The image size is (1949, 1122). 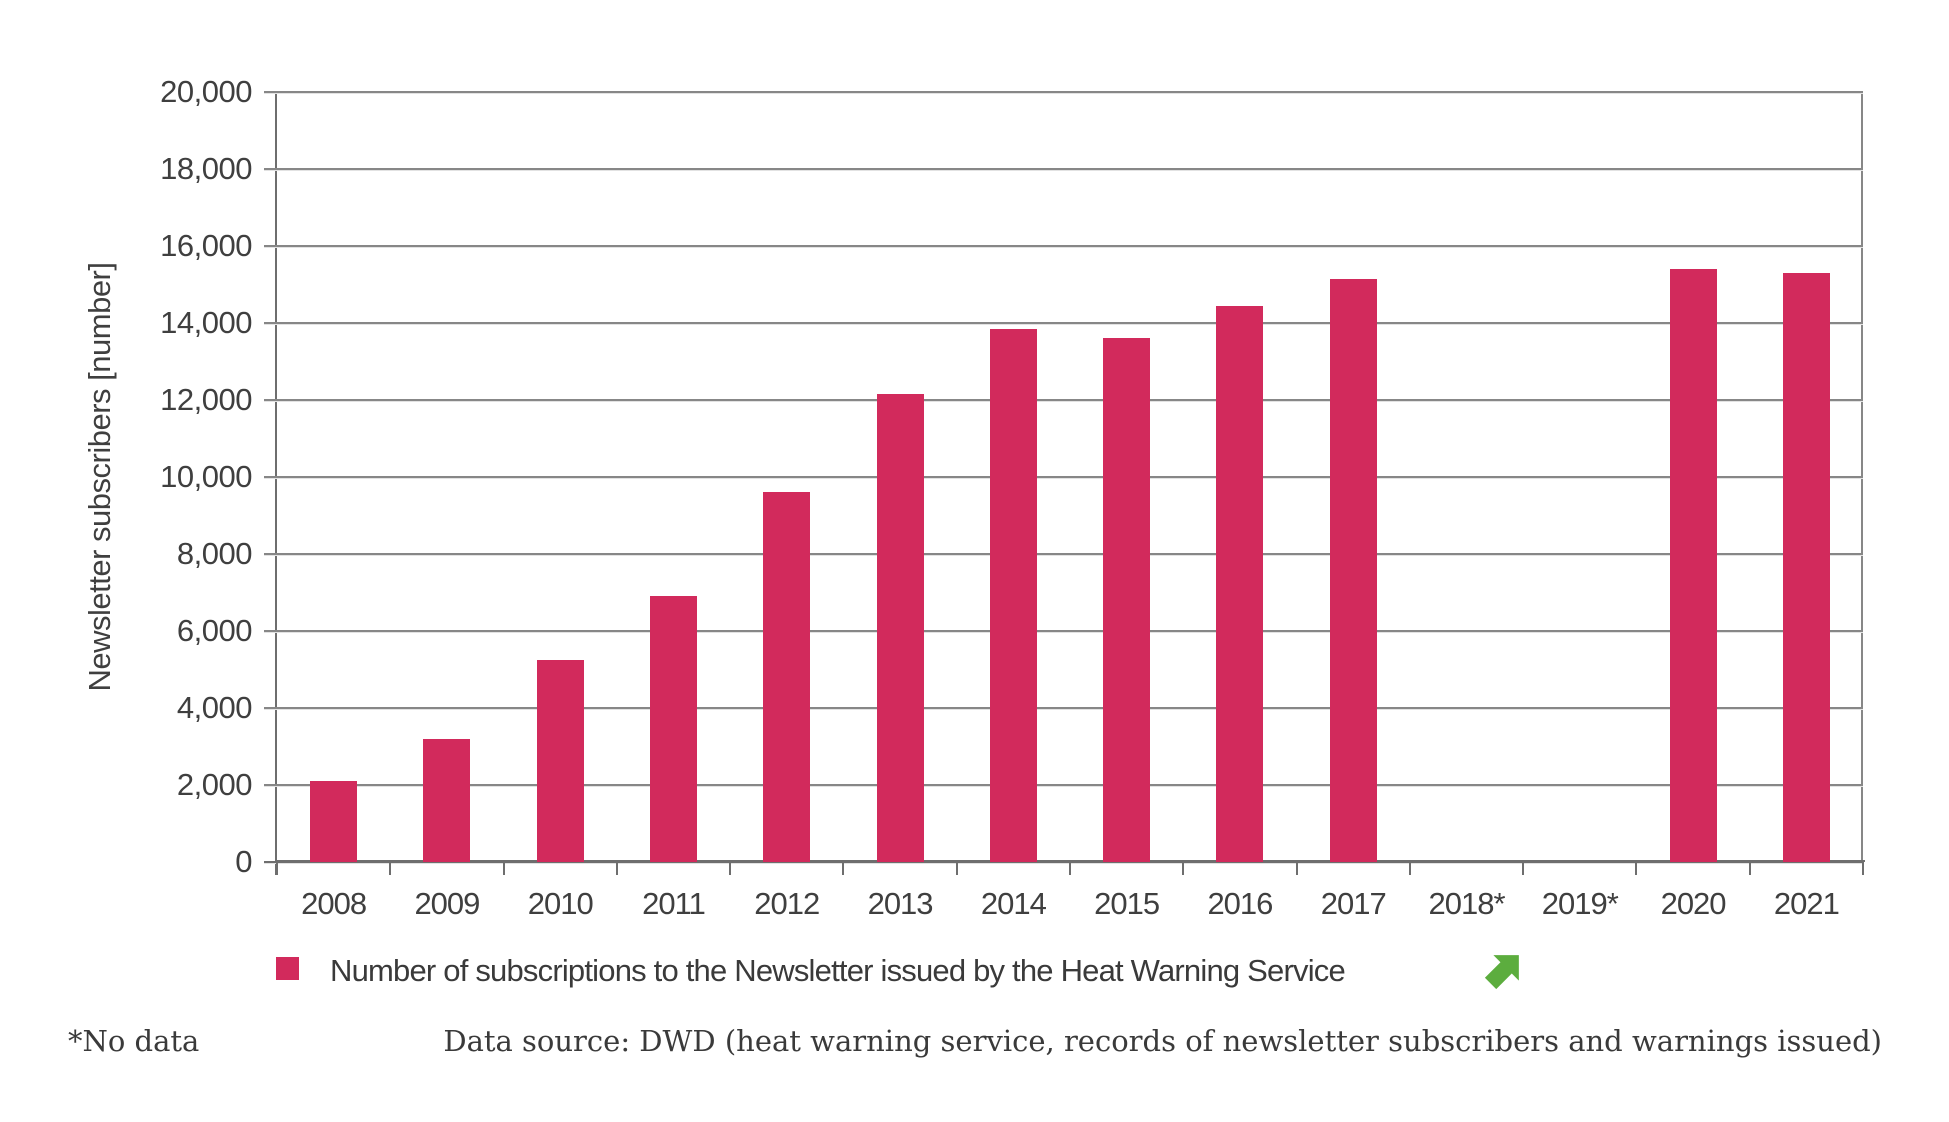 What do you see at coordinates (1353, 903) in the screenshot?
I see `x-tick-label: 2017` at bounding box center [1353, 903].